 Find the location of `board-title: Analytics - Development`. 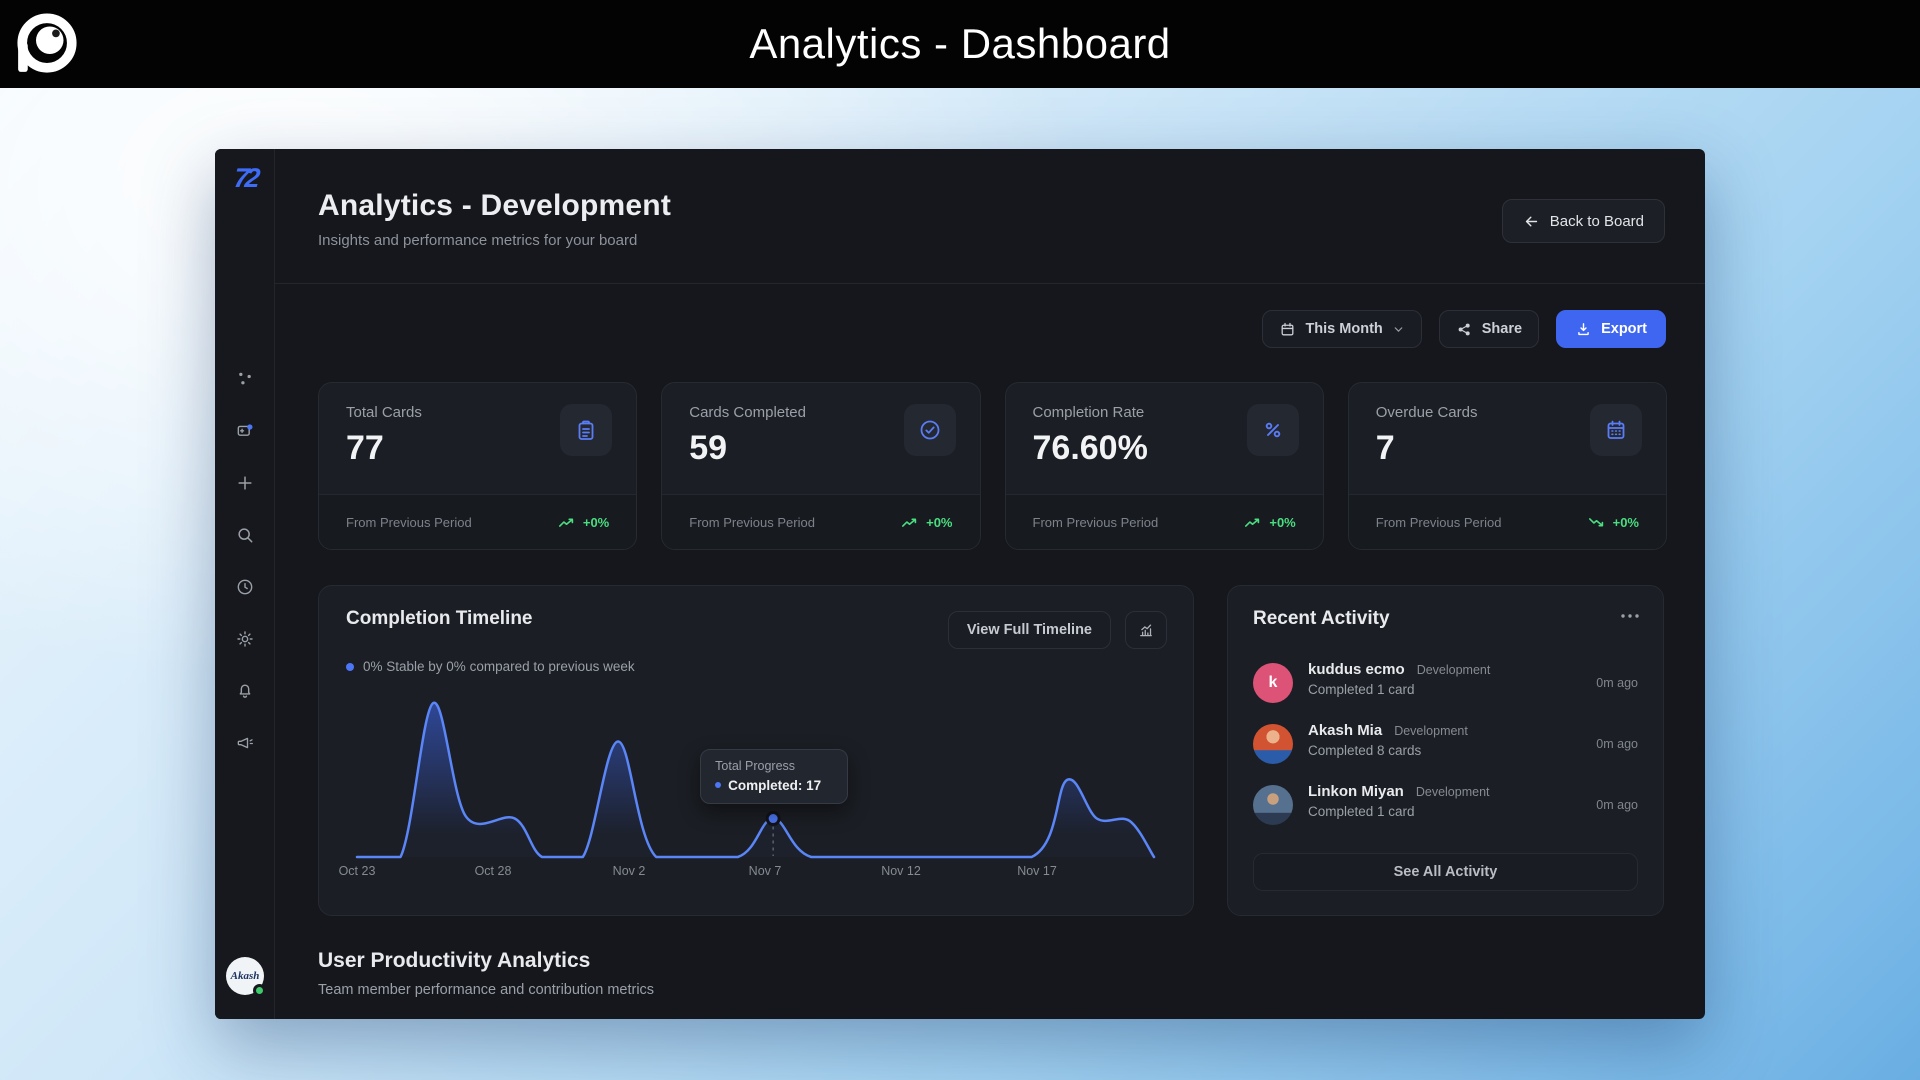

board-title: Analytics - Development is located at coordinates (495, 205).